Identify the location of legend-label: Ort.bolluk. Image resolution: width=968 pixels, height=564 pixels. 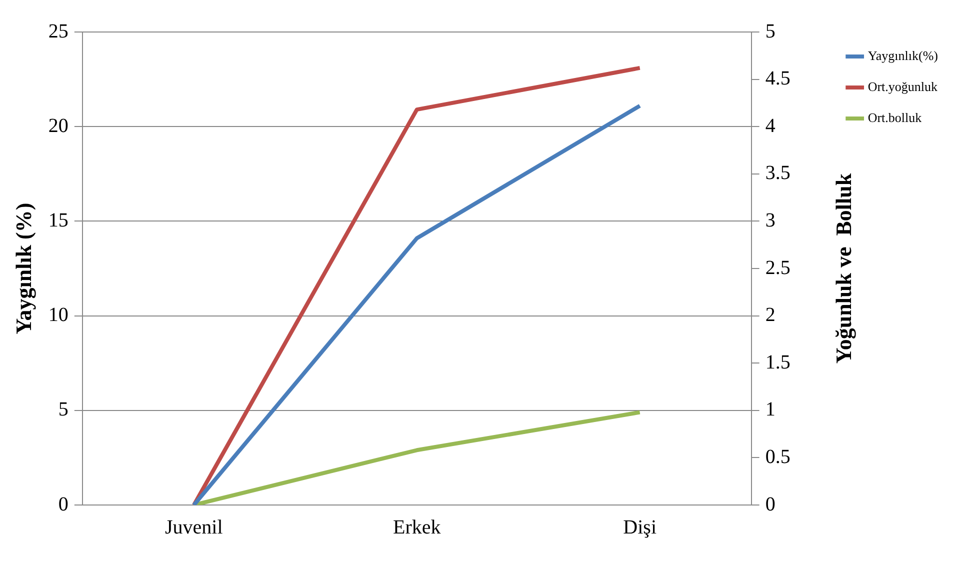
(895, 117).